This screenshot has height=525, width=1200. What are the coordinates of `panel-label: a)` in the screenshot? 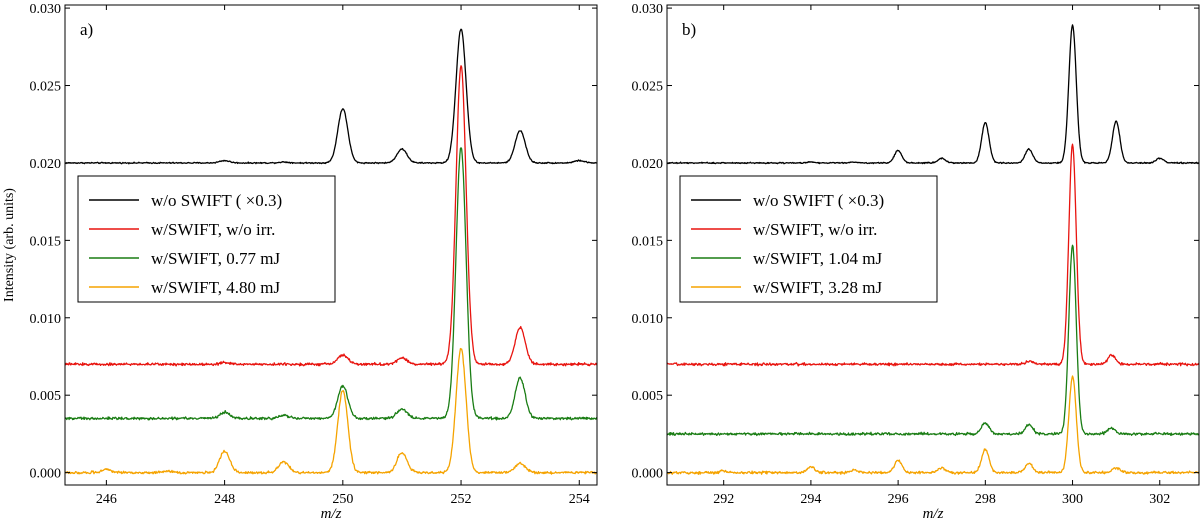 It's located at (86, 29).